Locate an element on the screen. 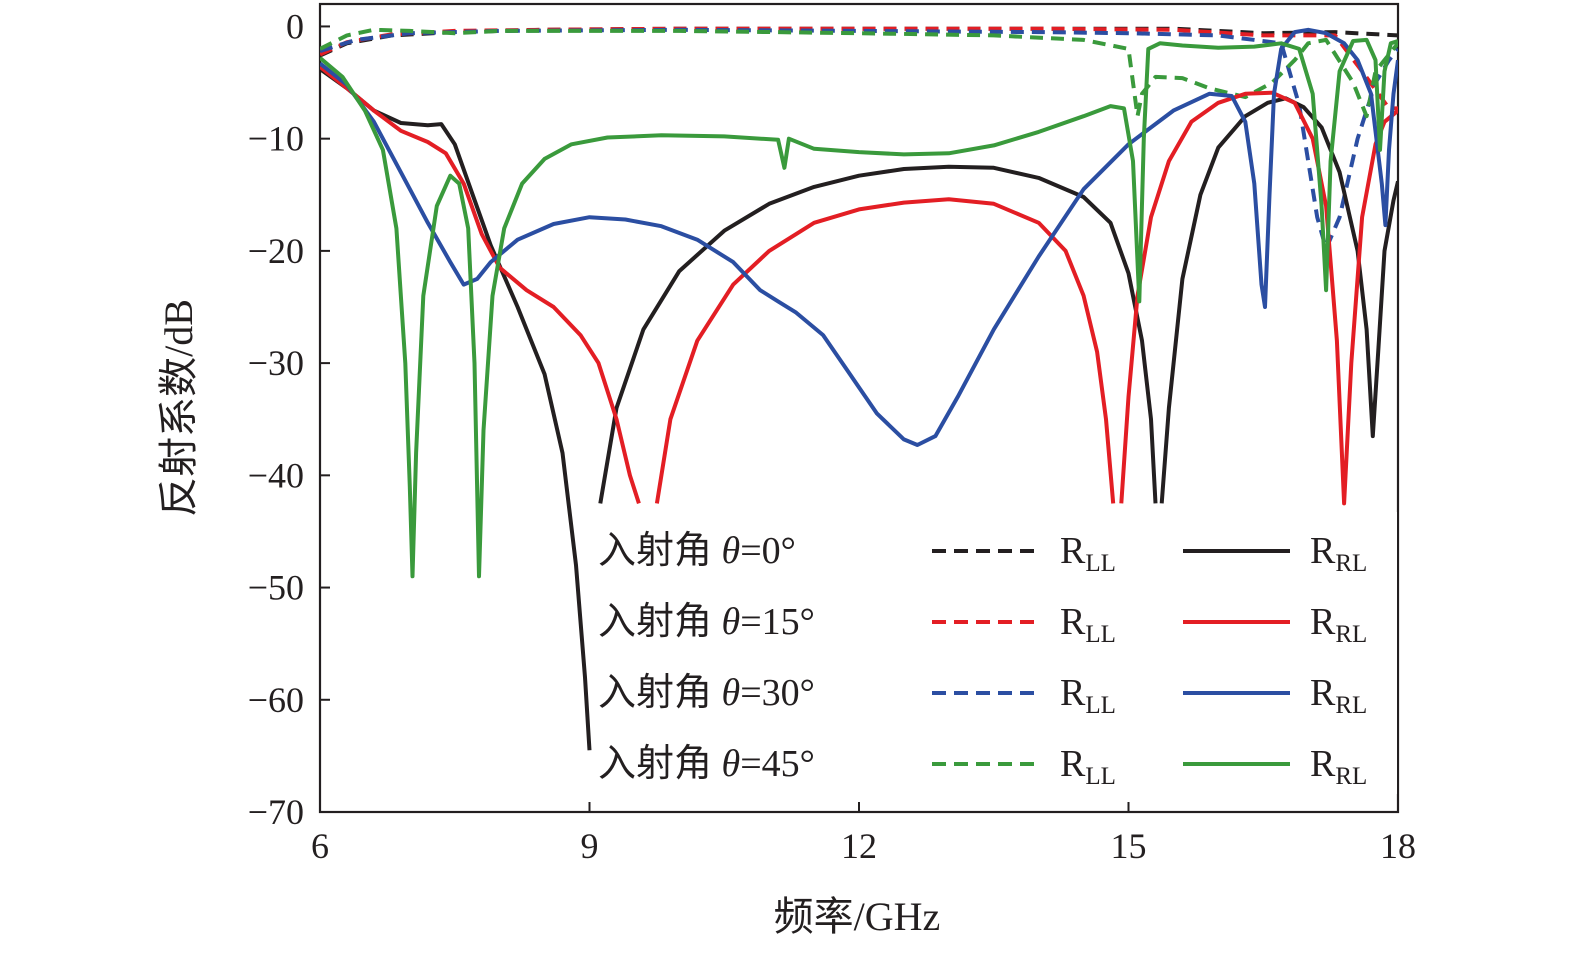 The height and width of the screenshot is (954, 1575). y-tick-label: −60 is located at coordinates (276, 700).